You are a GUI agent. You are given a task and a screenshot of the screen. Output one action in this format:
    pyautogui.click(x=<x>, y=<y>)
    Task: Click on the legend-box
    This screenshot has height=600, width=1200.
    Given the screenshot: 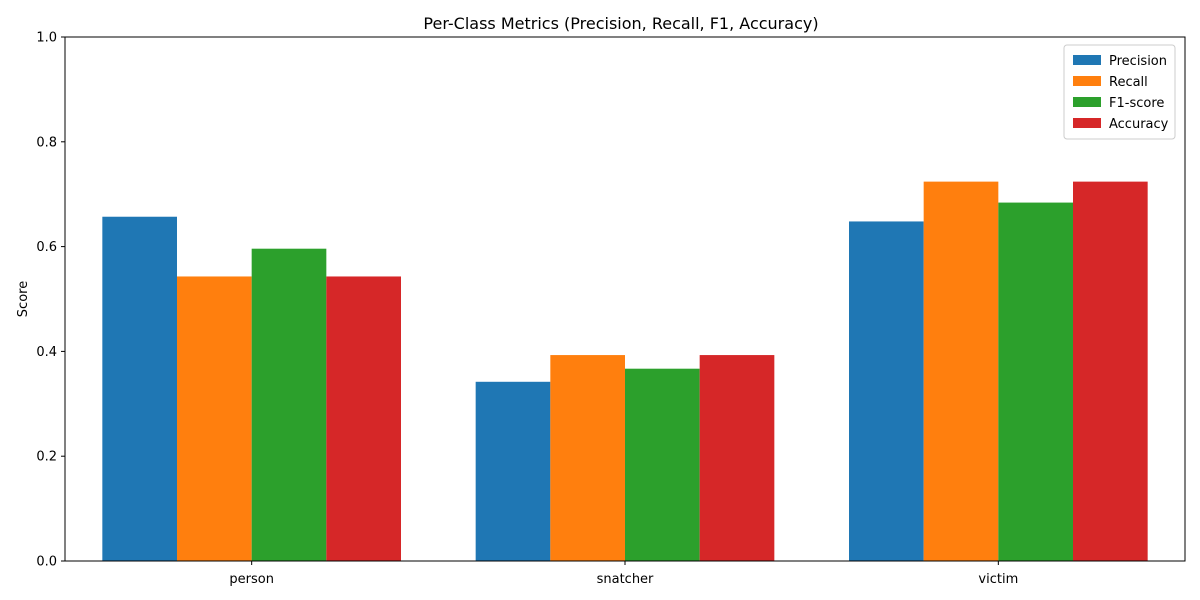 What is the action you would take?
    pyautogui.click(x=1119, y=92)
    